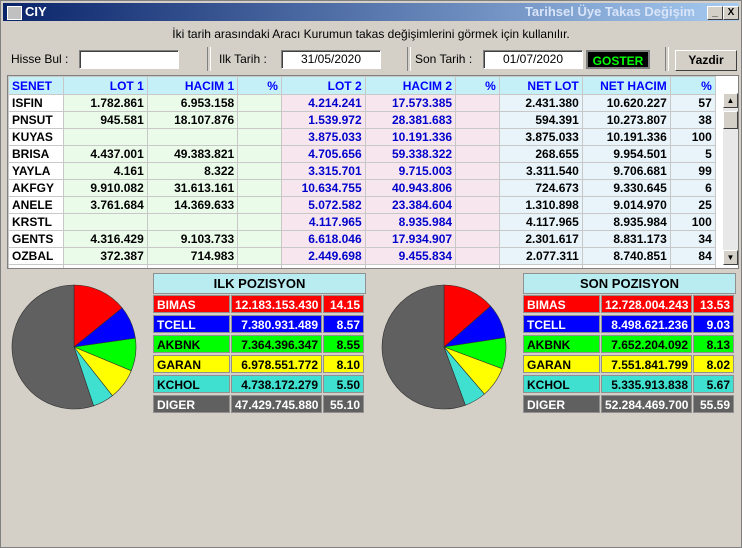  What do you see at coordinates (730, 120) in the screenshot?
I see `scroll-thumb` at bounding box center [730, 120].